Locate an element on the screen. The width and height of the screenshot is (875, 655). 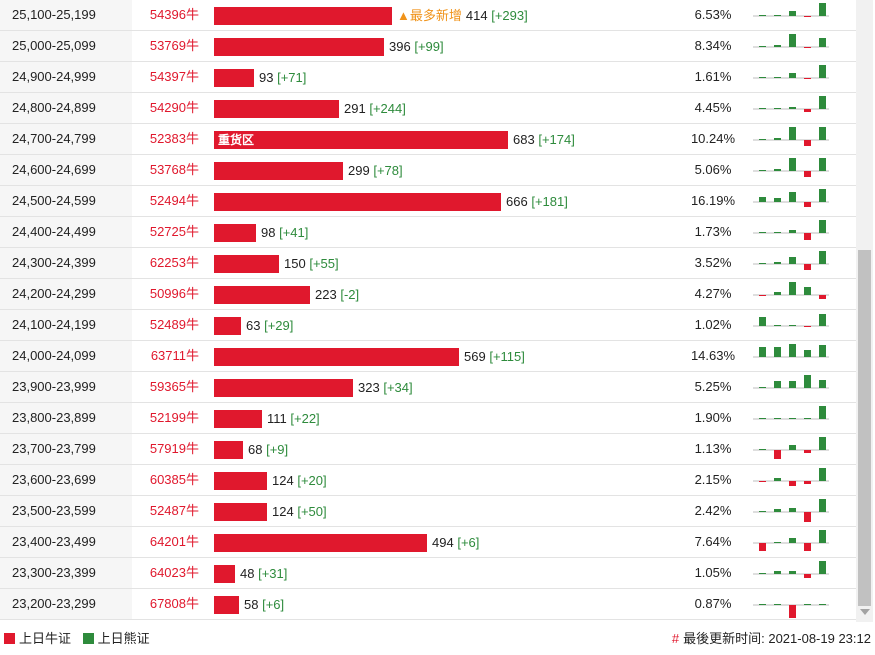
volume-count: 150 is located at coordinates (295, 263).